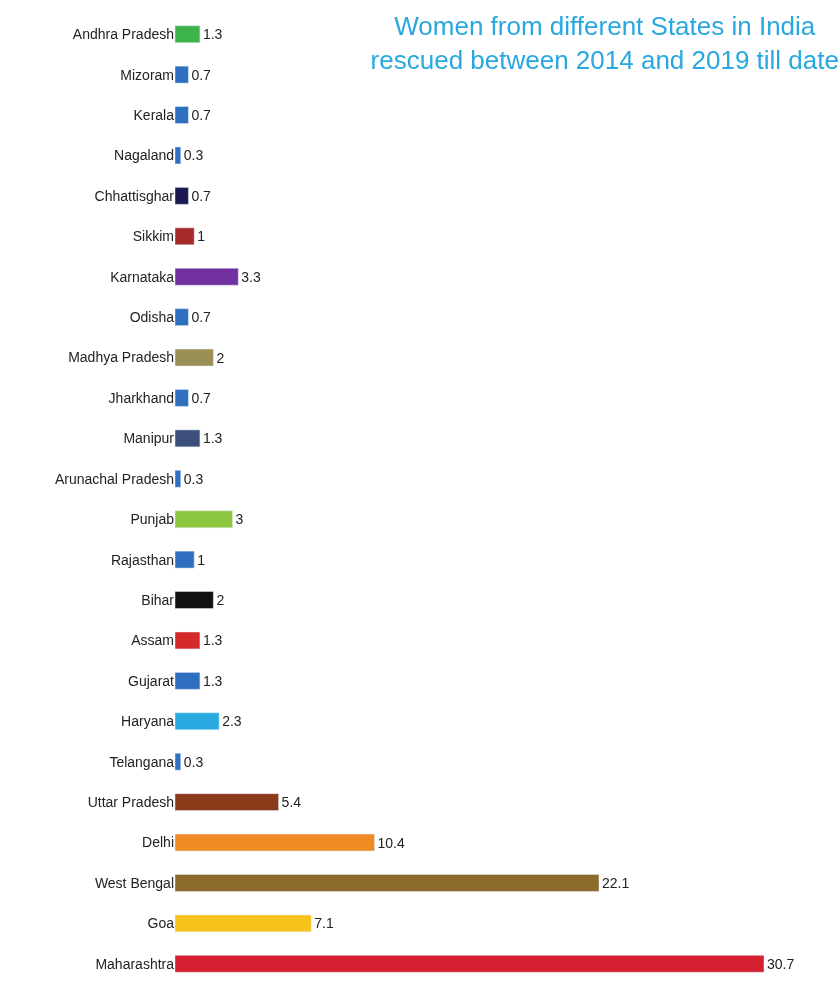 This screenshot has height=1002, width=840. What do you see at coordinates (161, 923) in the screenshot?
I see `y-tick-label: Goa` at bounding box center [161, 923].